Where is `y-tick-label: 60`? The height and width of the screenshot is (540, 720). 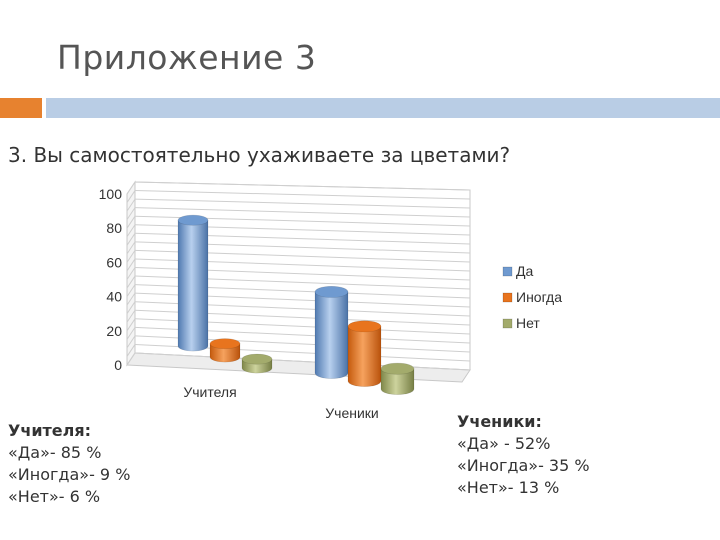
y-tick-label: 60 is located at coordinates (114, 262).